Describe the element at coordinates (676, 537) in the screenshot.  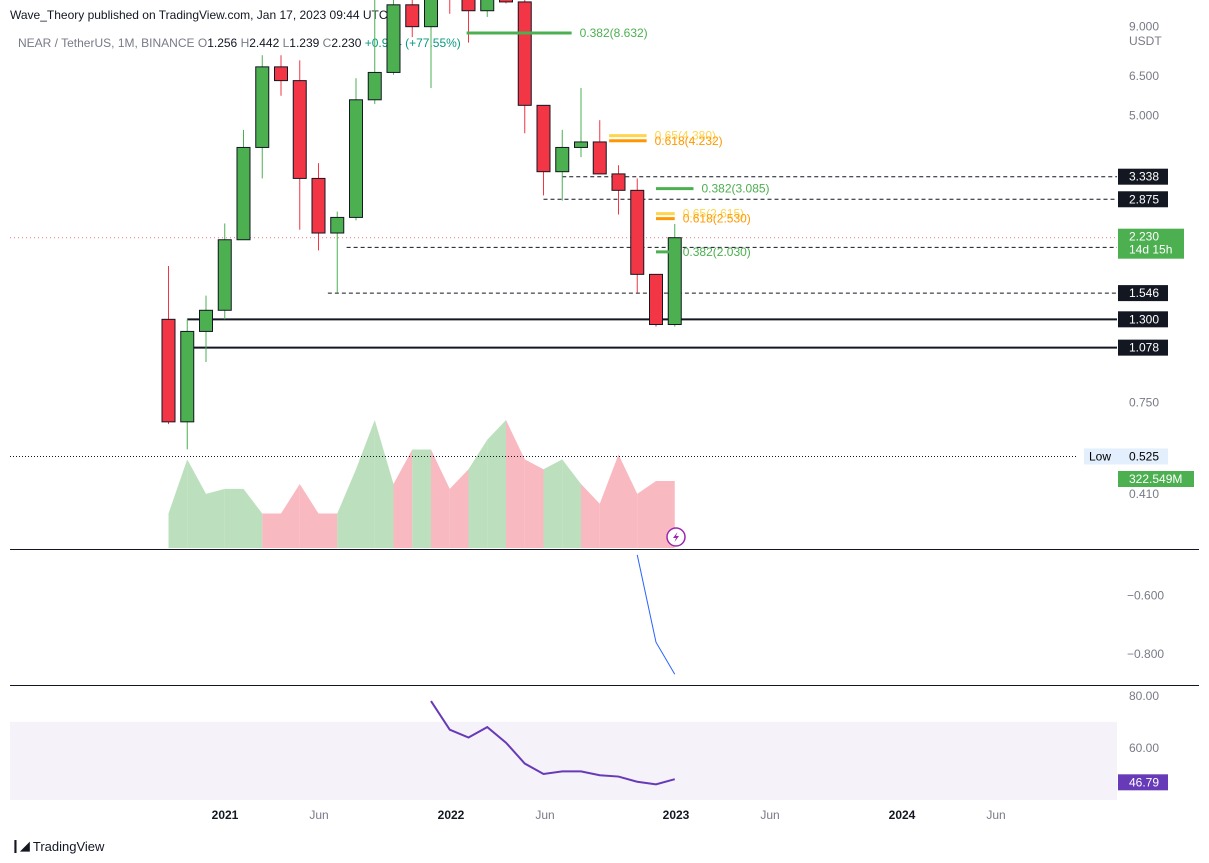
I see `lightning-icon` at that location.